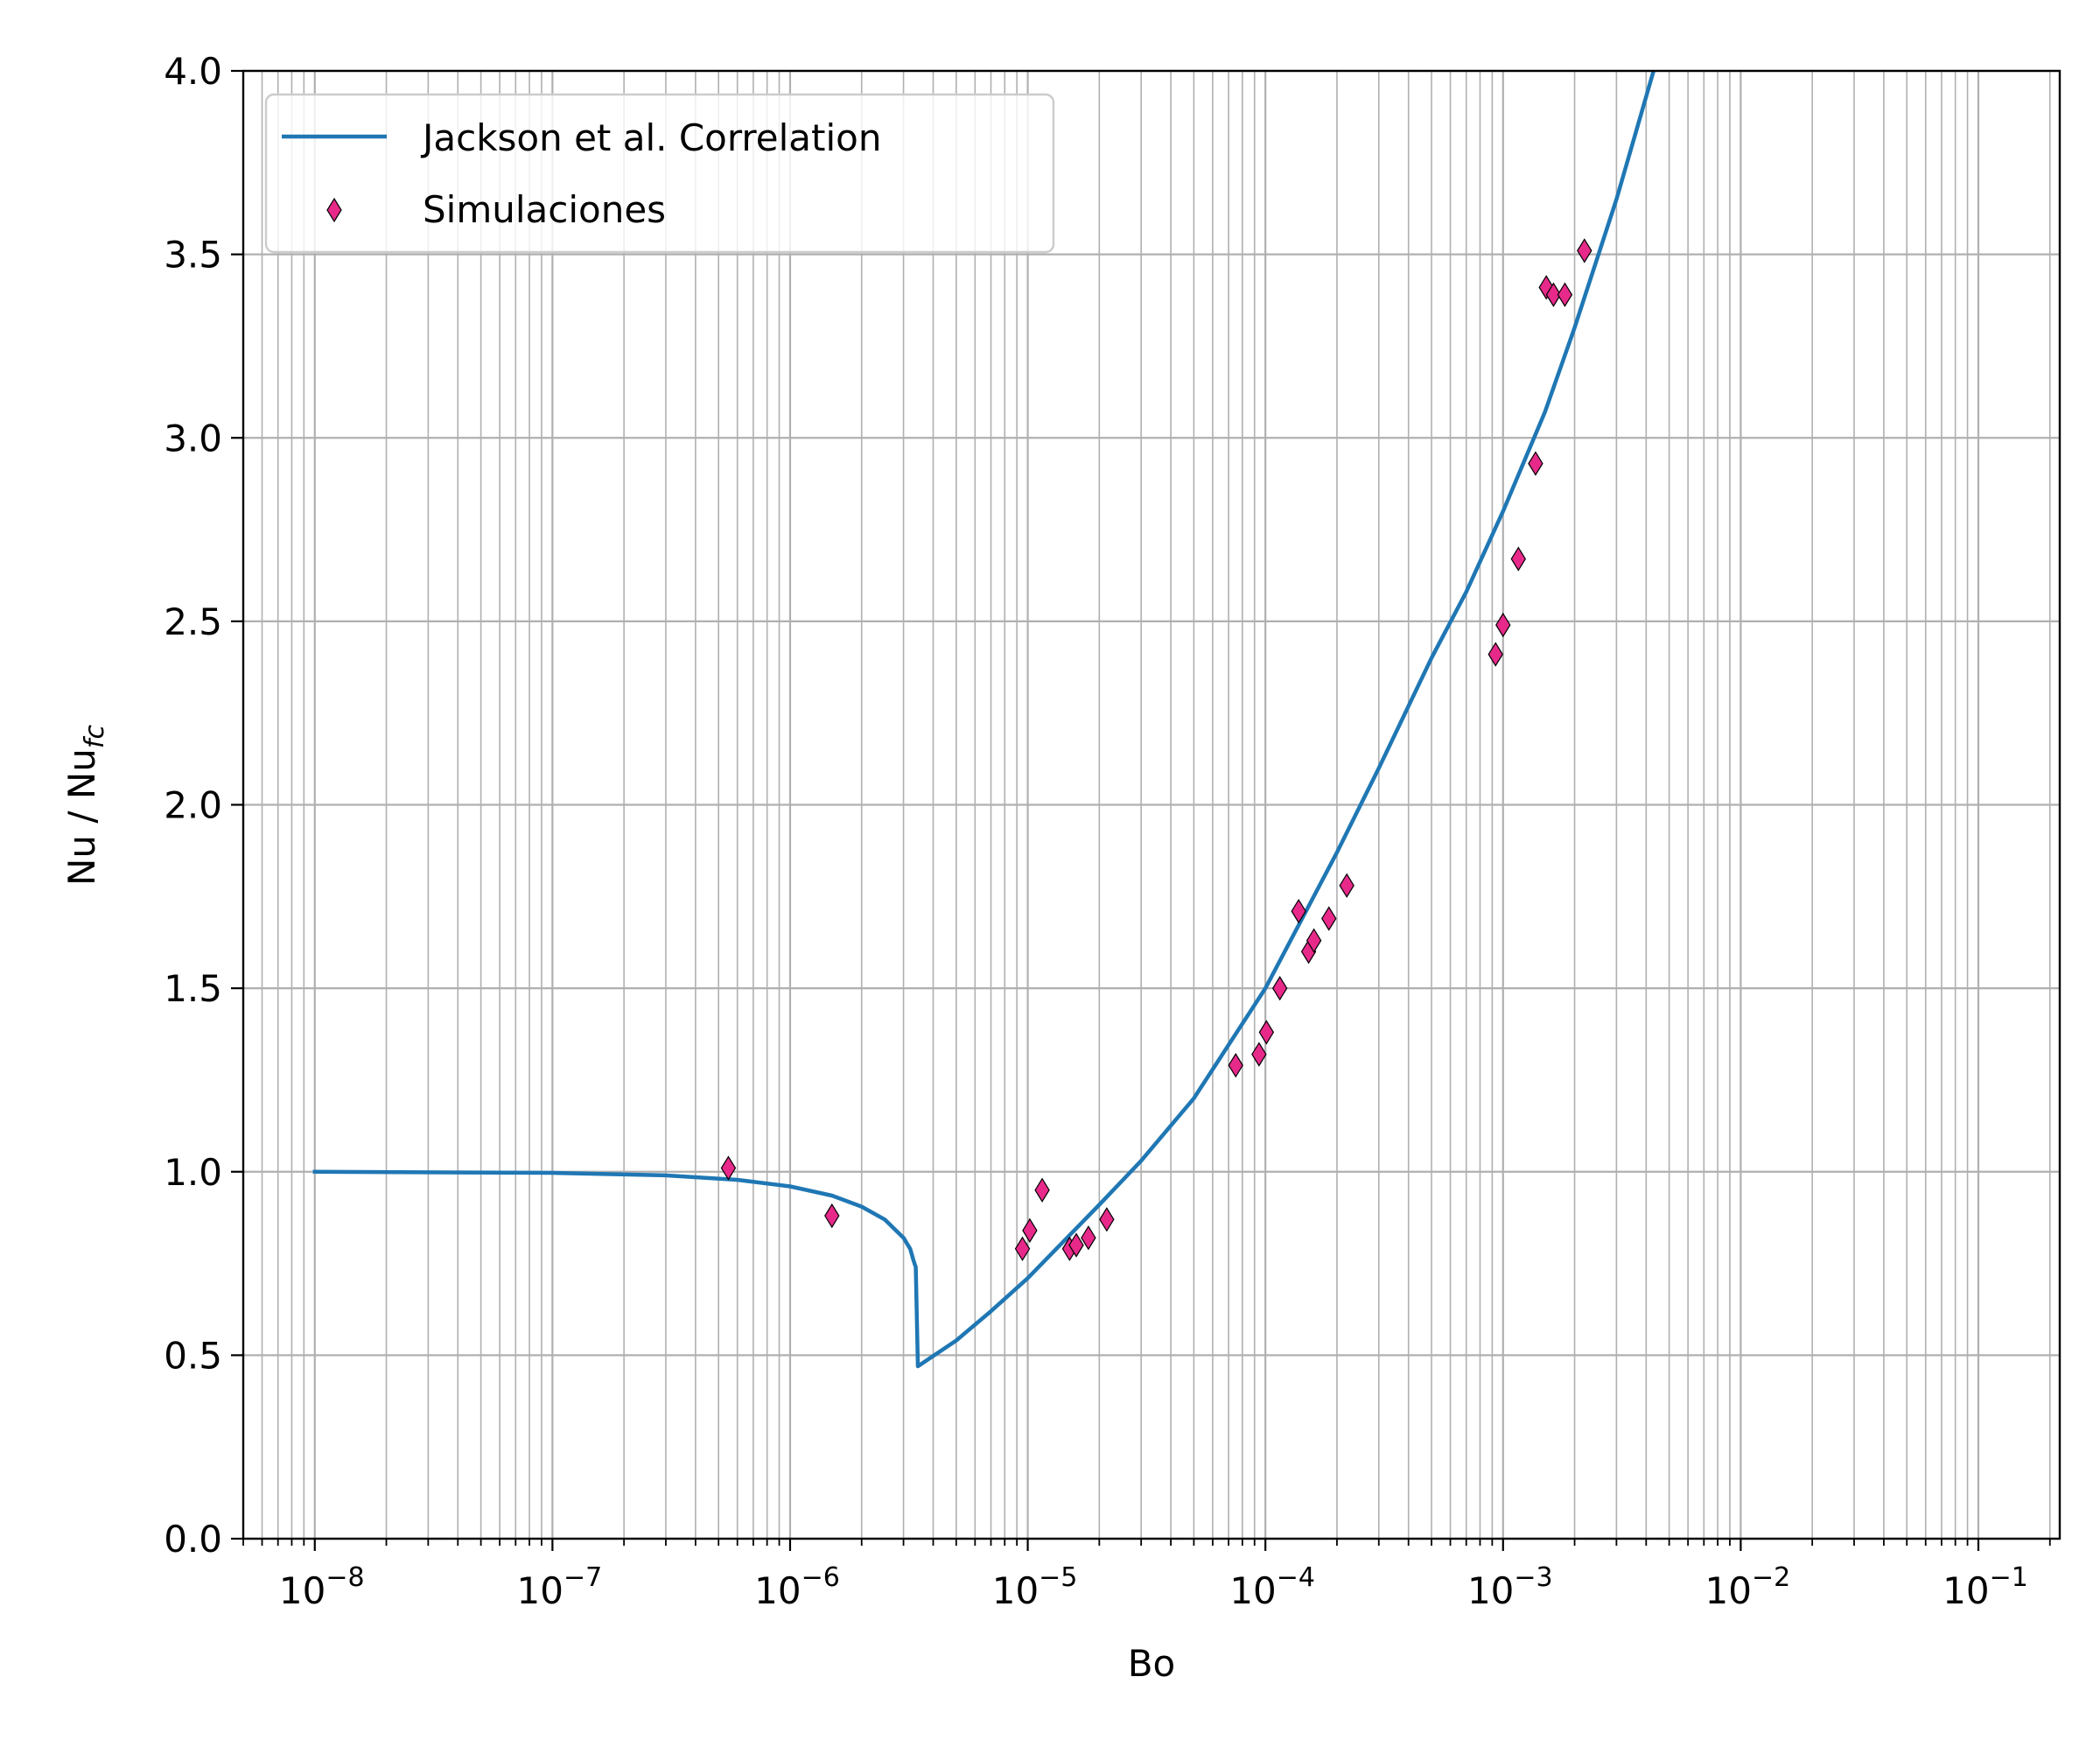 This screenshot has width=2100, height=1754. I want to click on x-tick-label: 10⁻⁴, so click(1272, 1587).